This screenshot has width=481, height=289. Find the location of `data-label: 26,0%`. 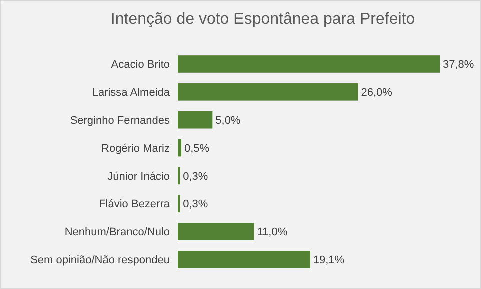

data-label: 26,0% is located at coordinates (377, 93).